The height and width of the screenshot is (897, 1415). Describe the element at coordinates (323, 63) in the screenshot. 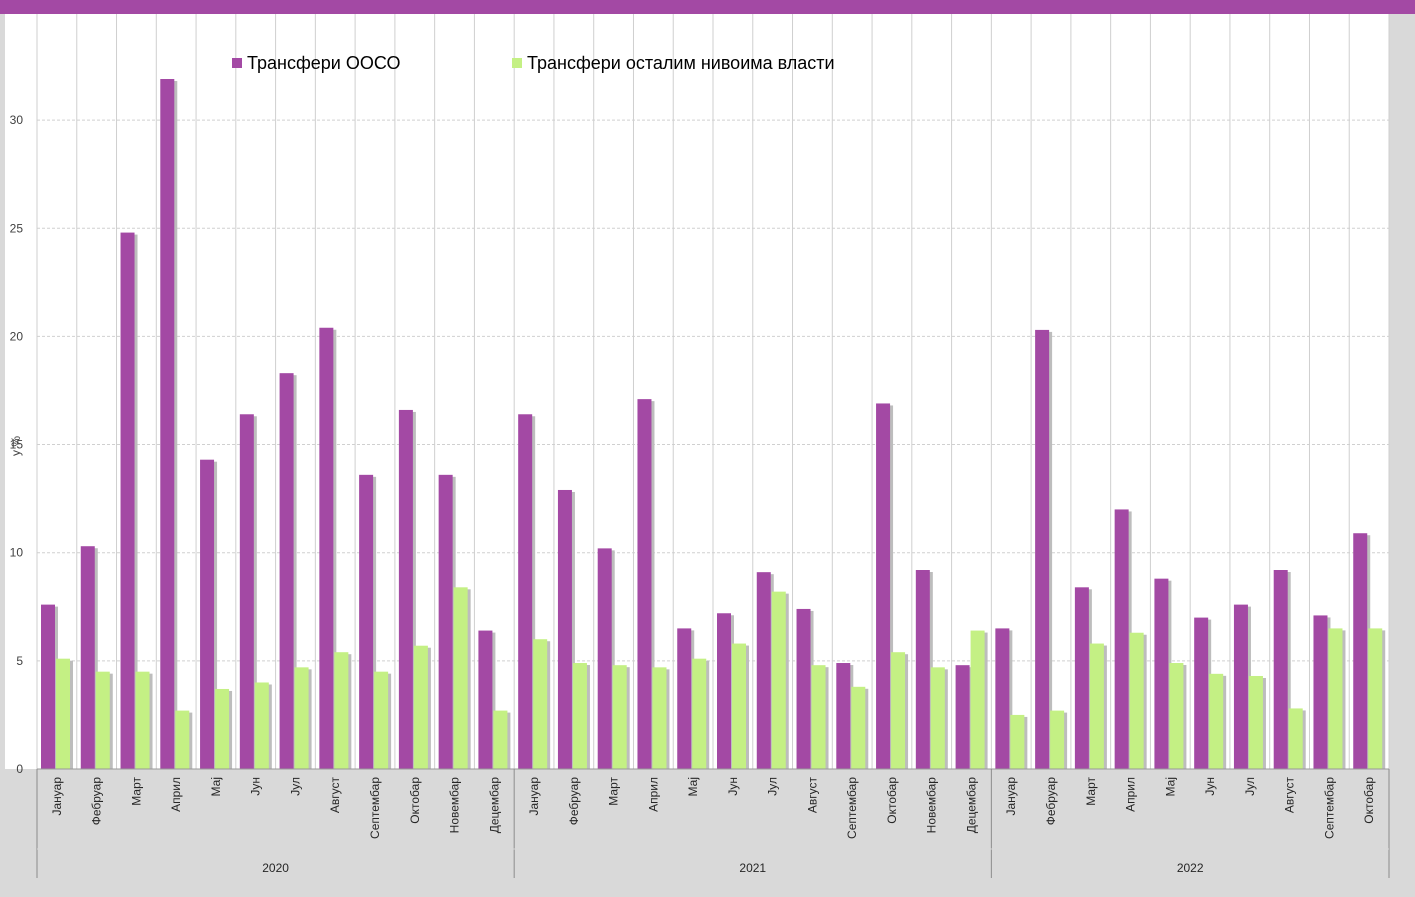

I see `legend-label-ooso: Трансфери ООСО` at that location.